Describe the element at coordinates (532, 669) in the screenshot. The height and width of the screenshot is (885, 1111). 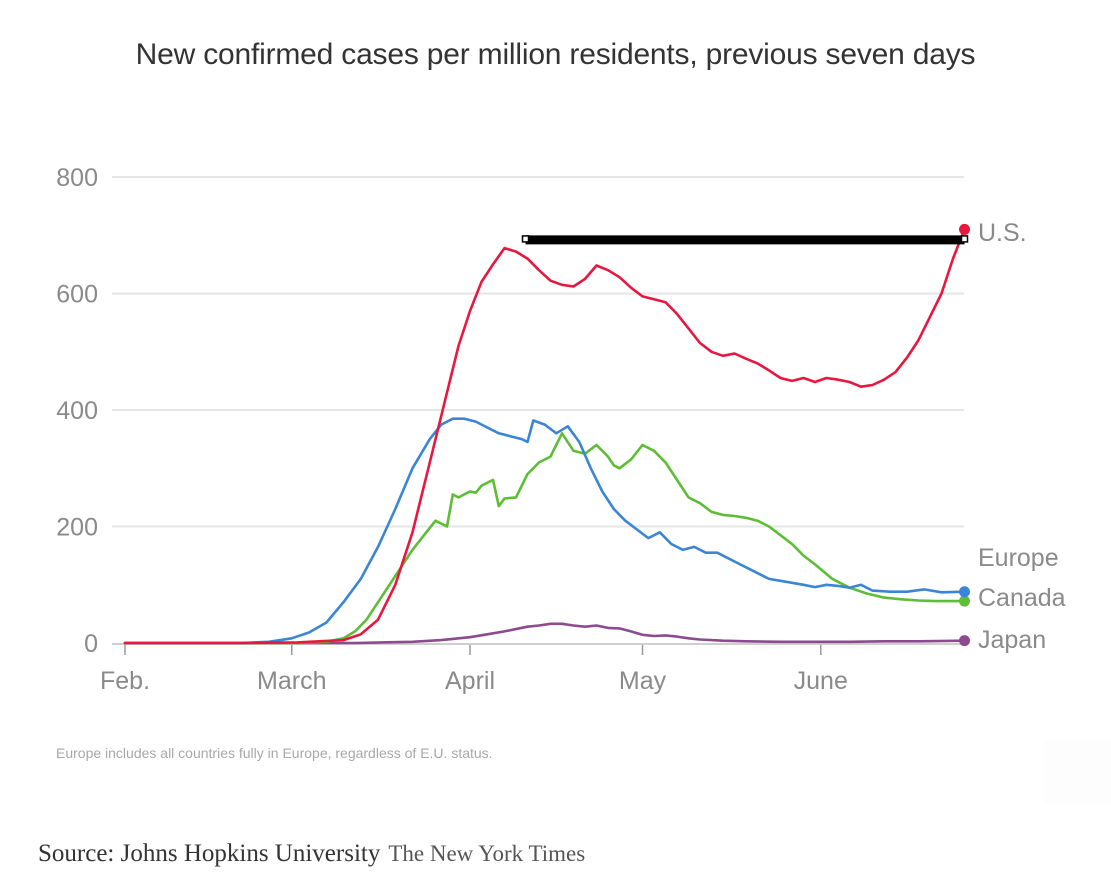
I see `x-axis: Feb. March April May June` at that location.